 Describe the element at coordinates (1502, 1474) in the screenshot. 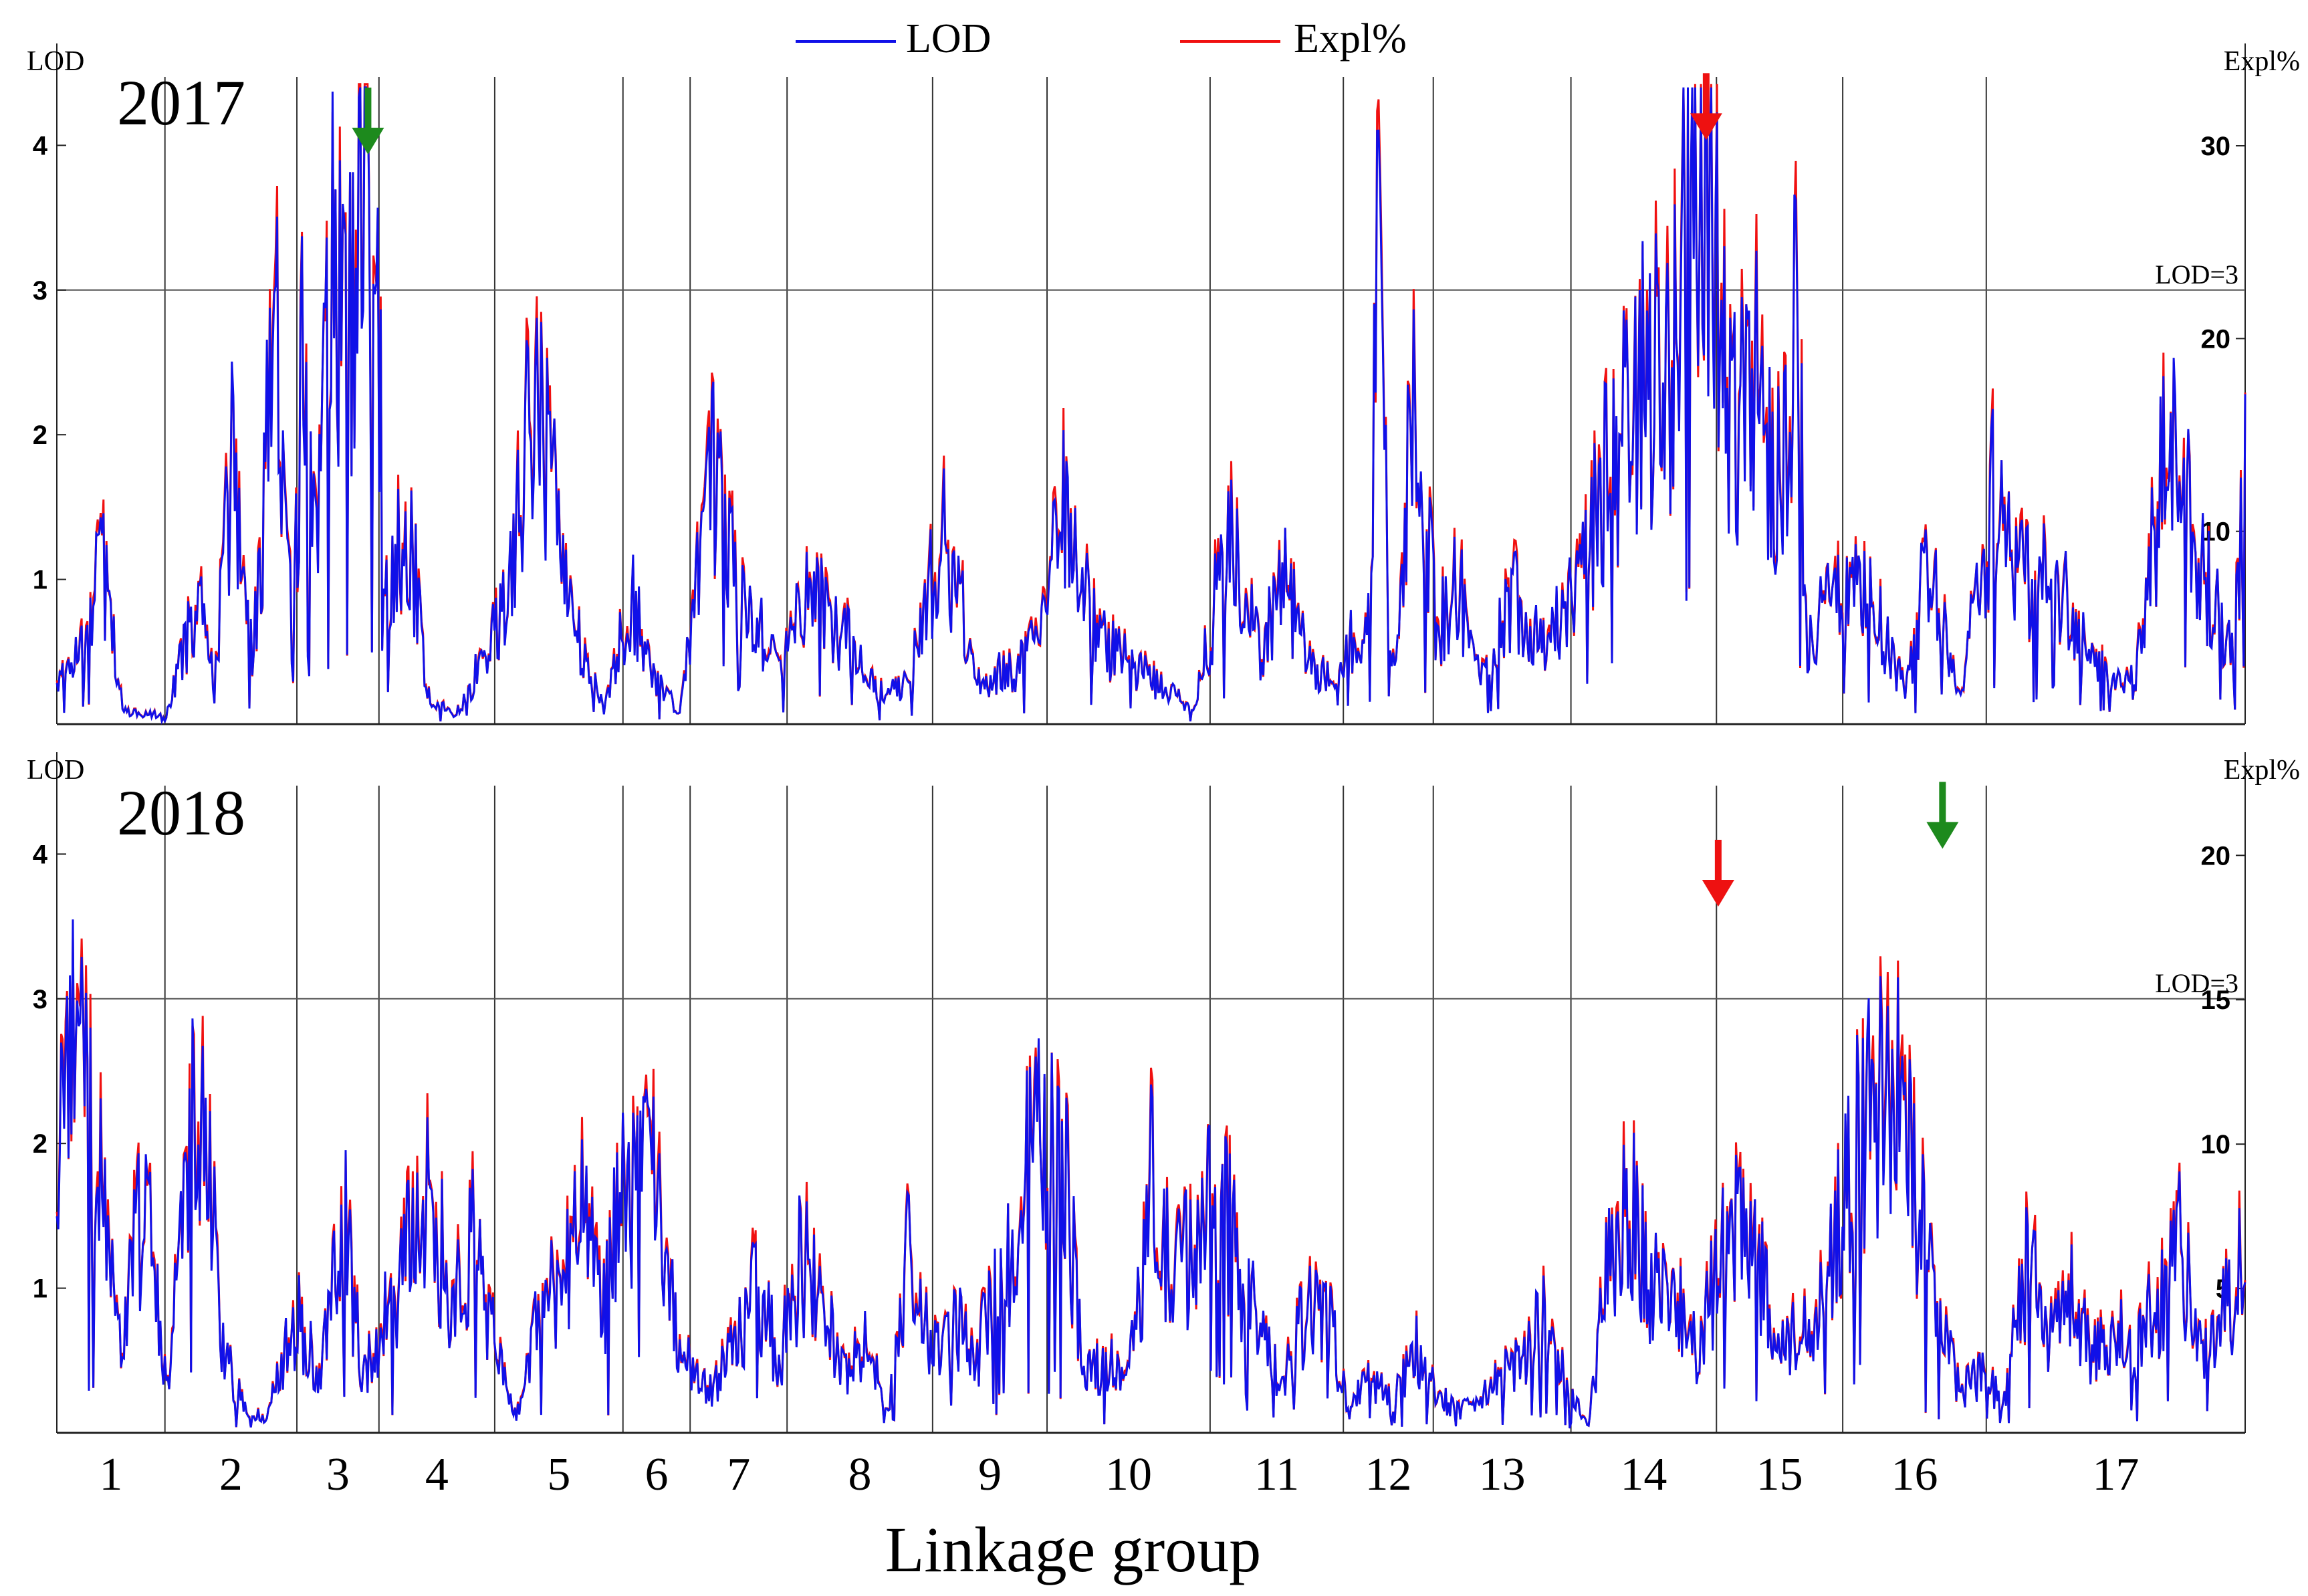

I see `linkage-group-label-13: 13` at that location.